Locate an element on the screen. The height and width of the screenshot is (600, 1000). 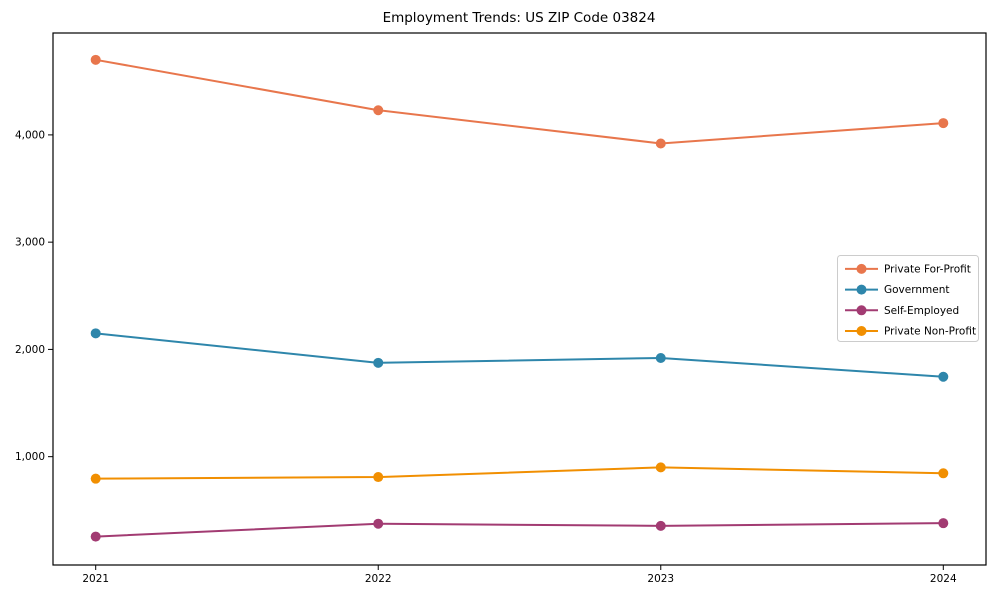
data-point-self-employed-2022 is located at coordinates (378, 523).